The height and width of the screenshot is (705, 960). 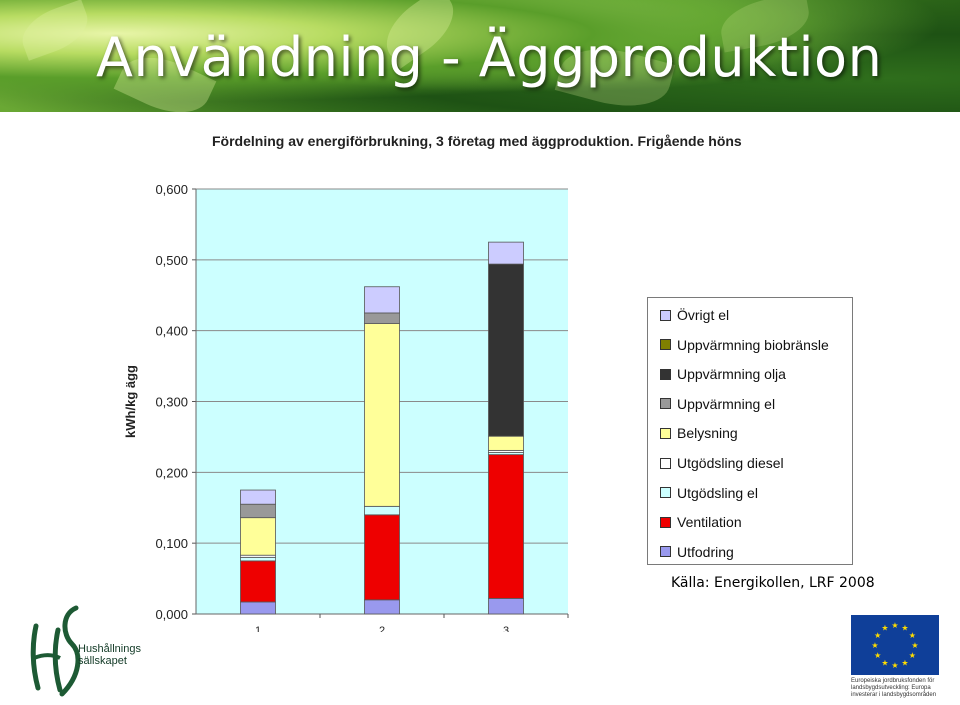 I want to click on legend-label: Ventilation, so click(x=709, y=522).